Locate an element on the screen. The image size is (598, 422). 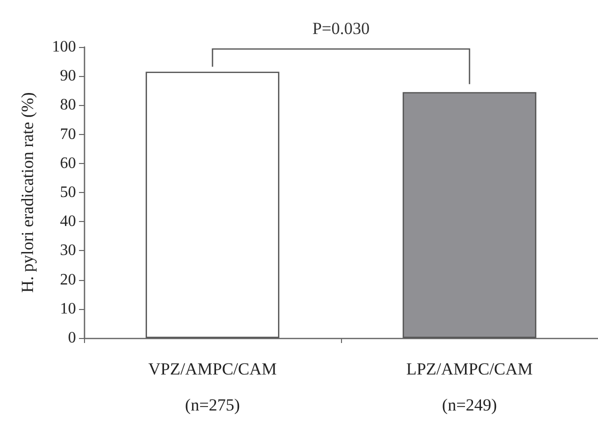
y-tick-label: 80 is located at coordinates (68, 105).